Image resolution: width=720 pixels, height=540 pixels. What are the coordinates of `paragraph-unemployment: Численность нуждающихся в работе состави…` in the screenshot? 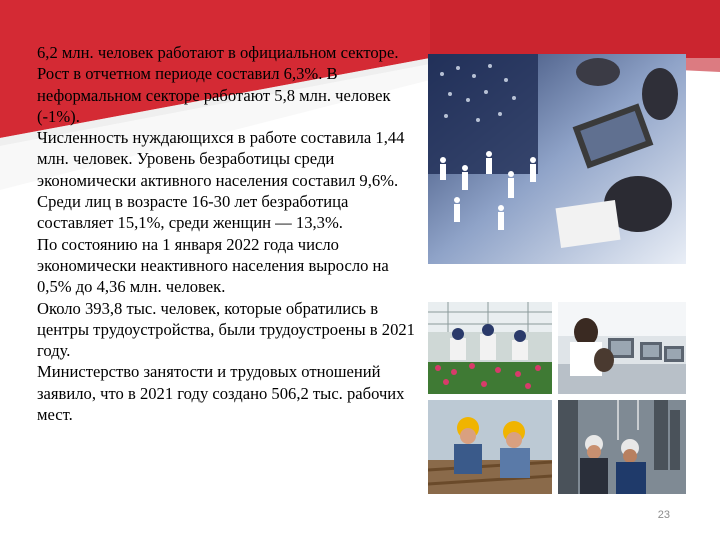 It's located at (221, 180).